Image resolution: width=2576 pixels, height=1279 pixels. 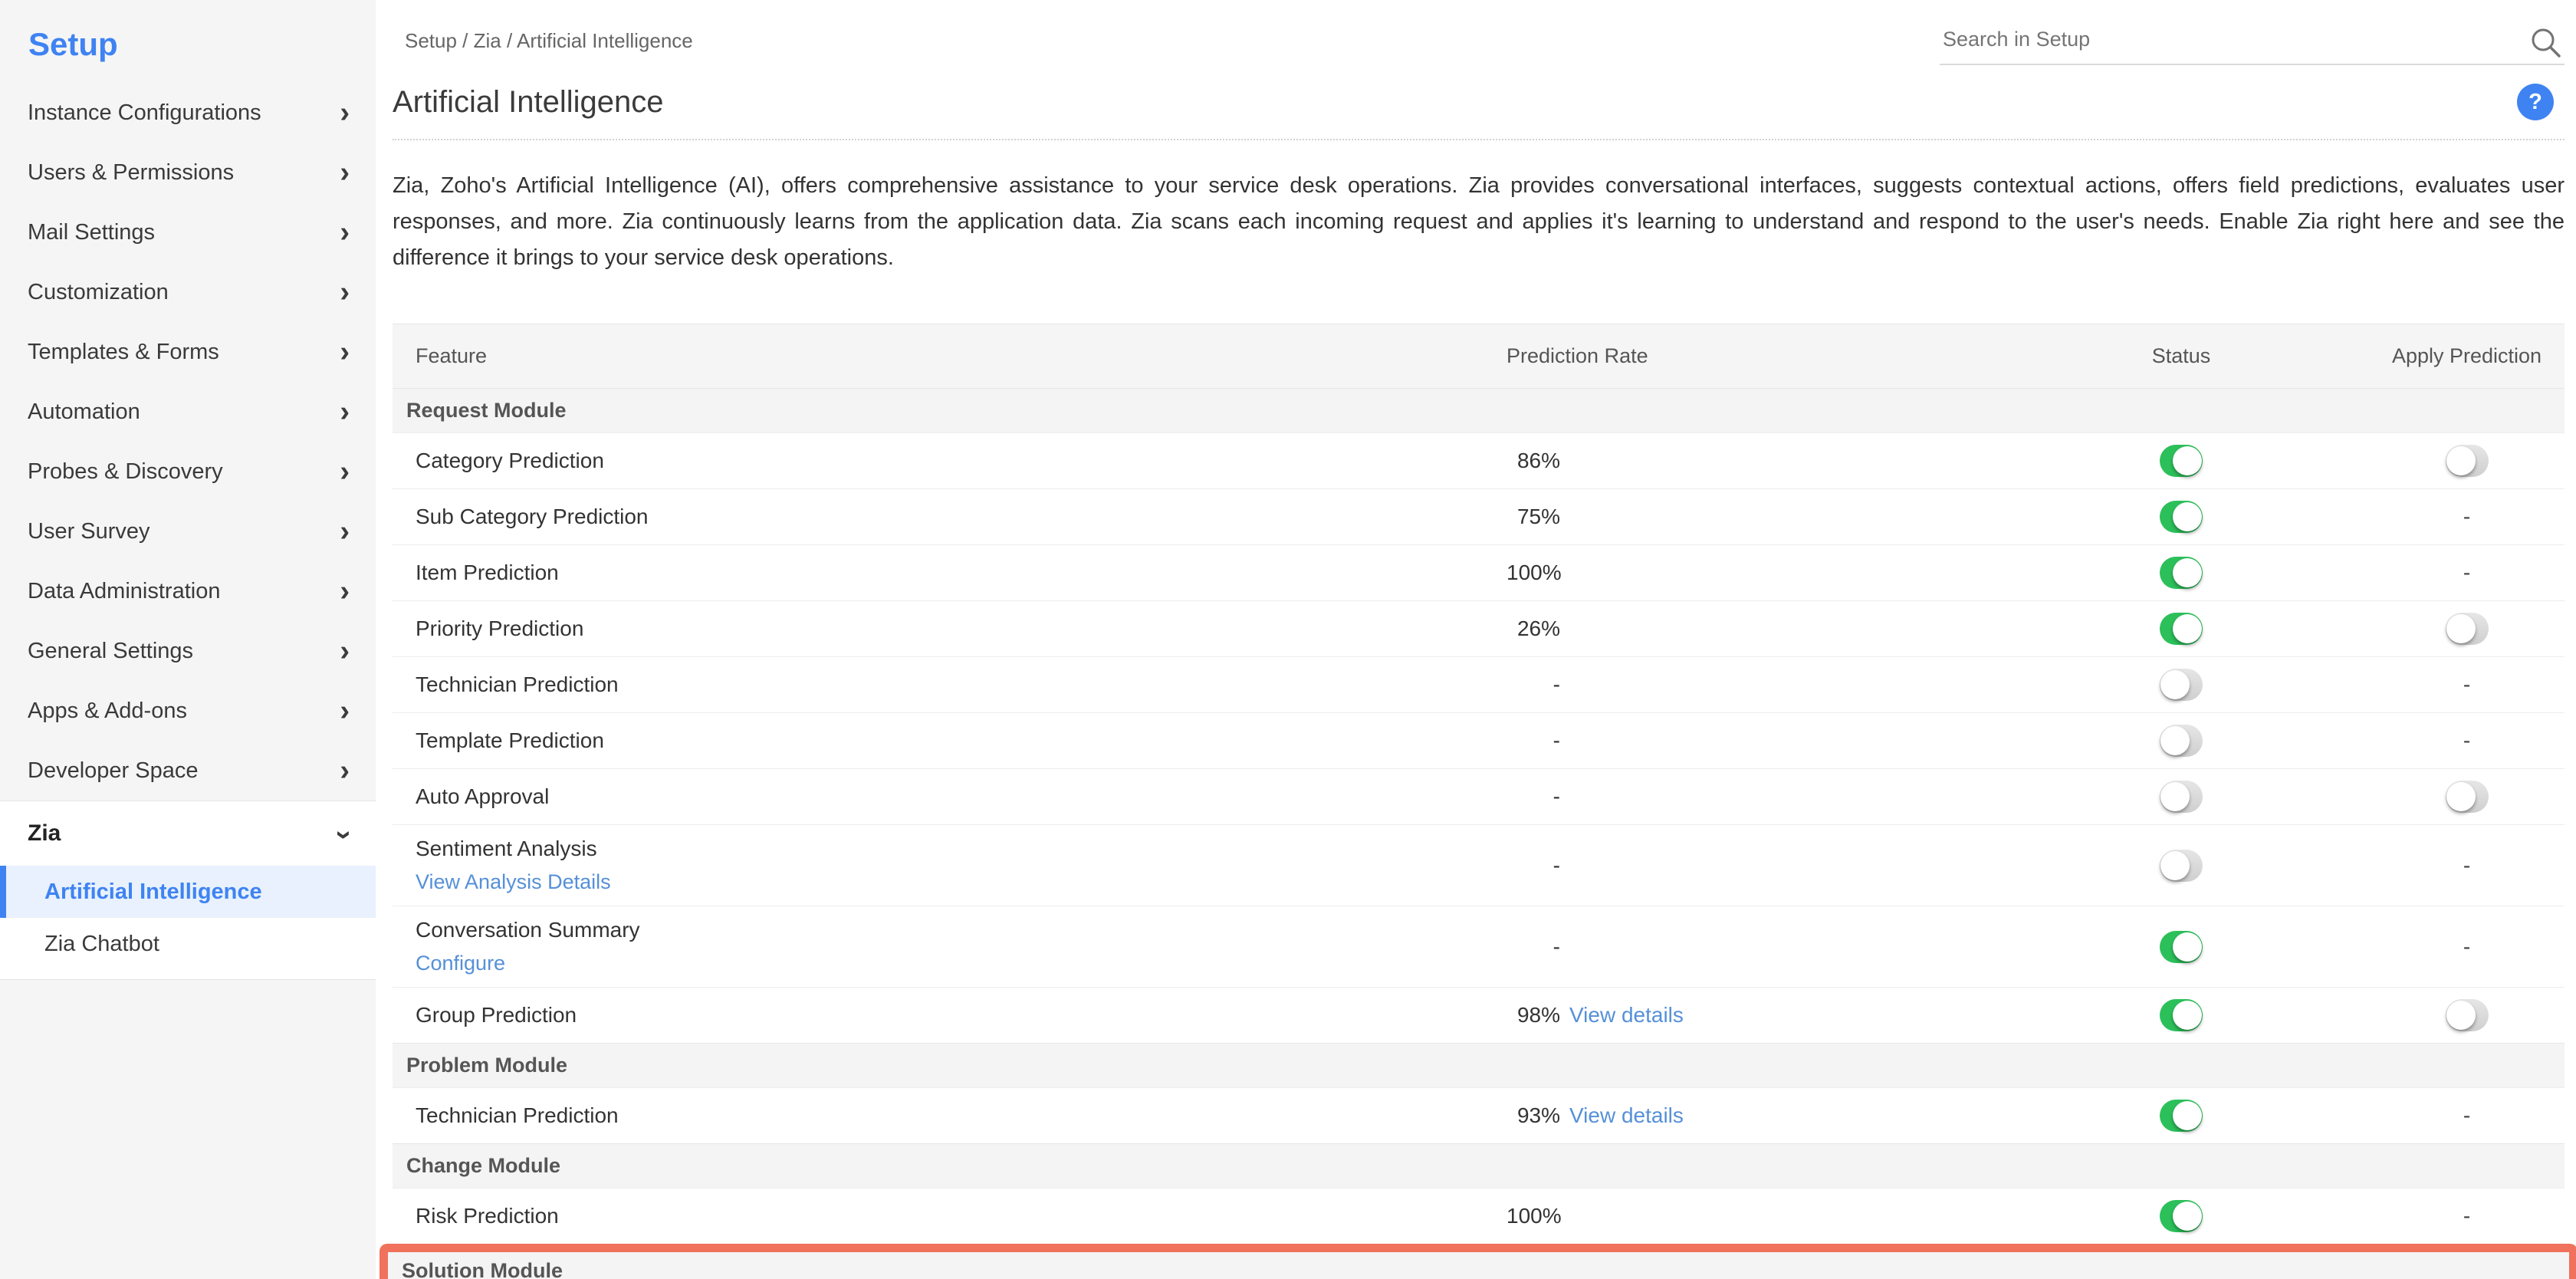 What do you see at coordinates (188, 232) in the screenshot?
I see `sidebar-item-mail-settings: Mail Settings ›` at bounding box center [188, 232].